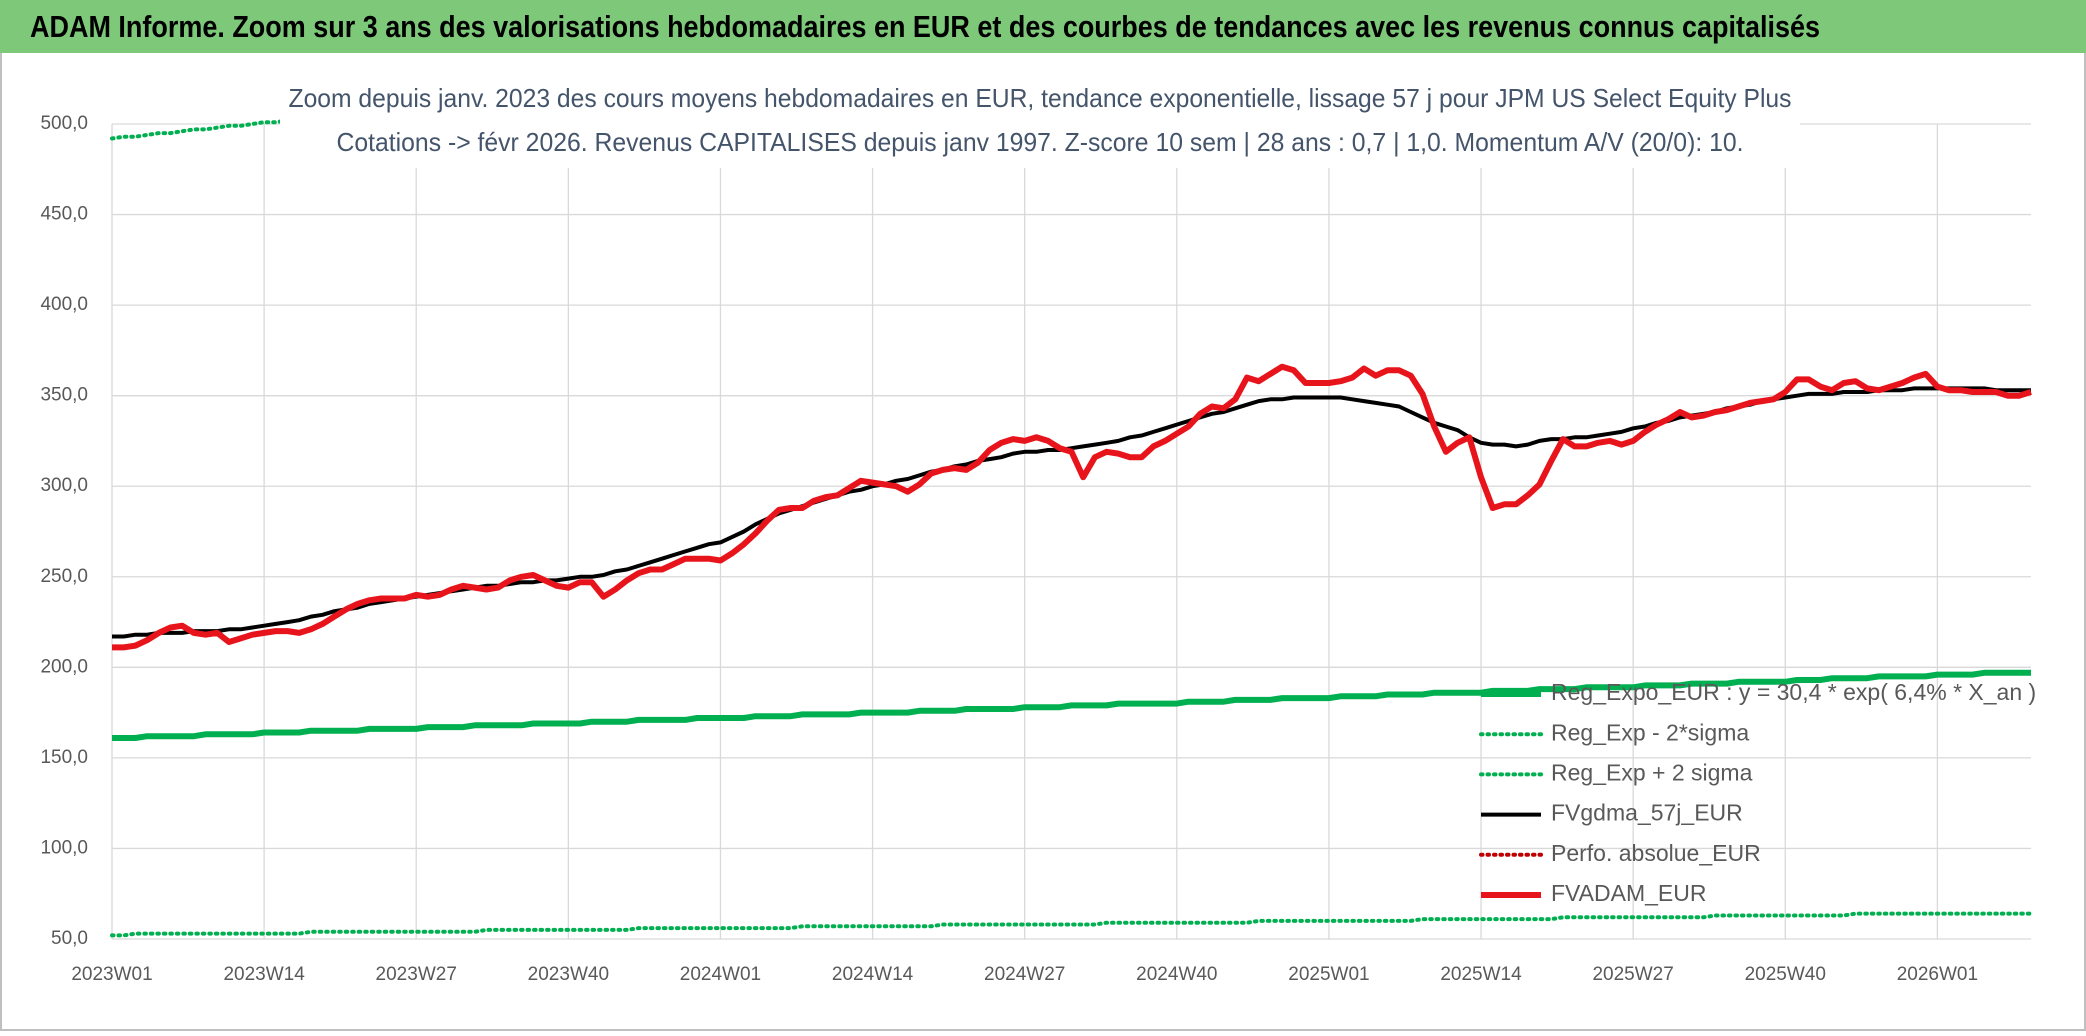 This screenshot has width=2086, height=1036. What do you see at coordinates (1024, 974) in the screenshot?
I see `x-tick-label: 2024W27` at bounding box center [1024, 974].